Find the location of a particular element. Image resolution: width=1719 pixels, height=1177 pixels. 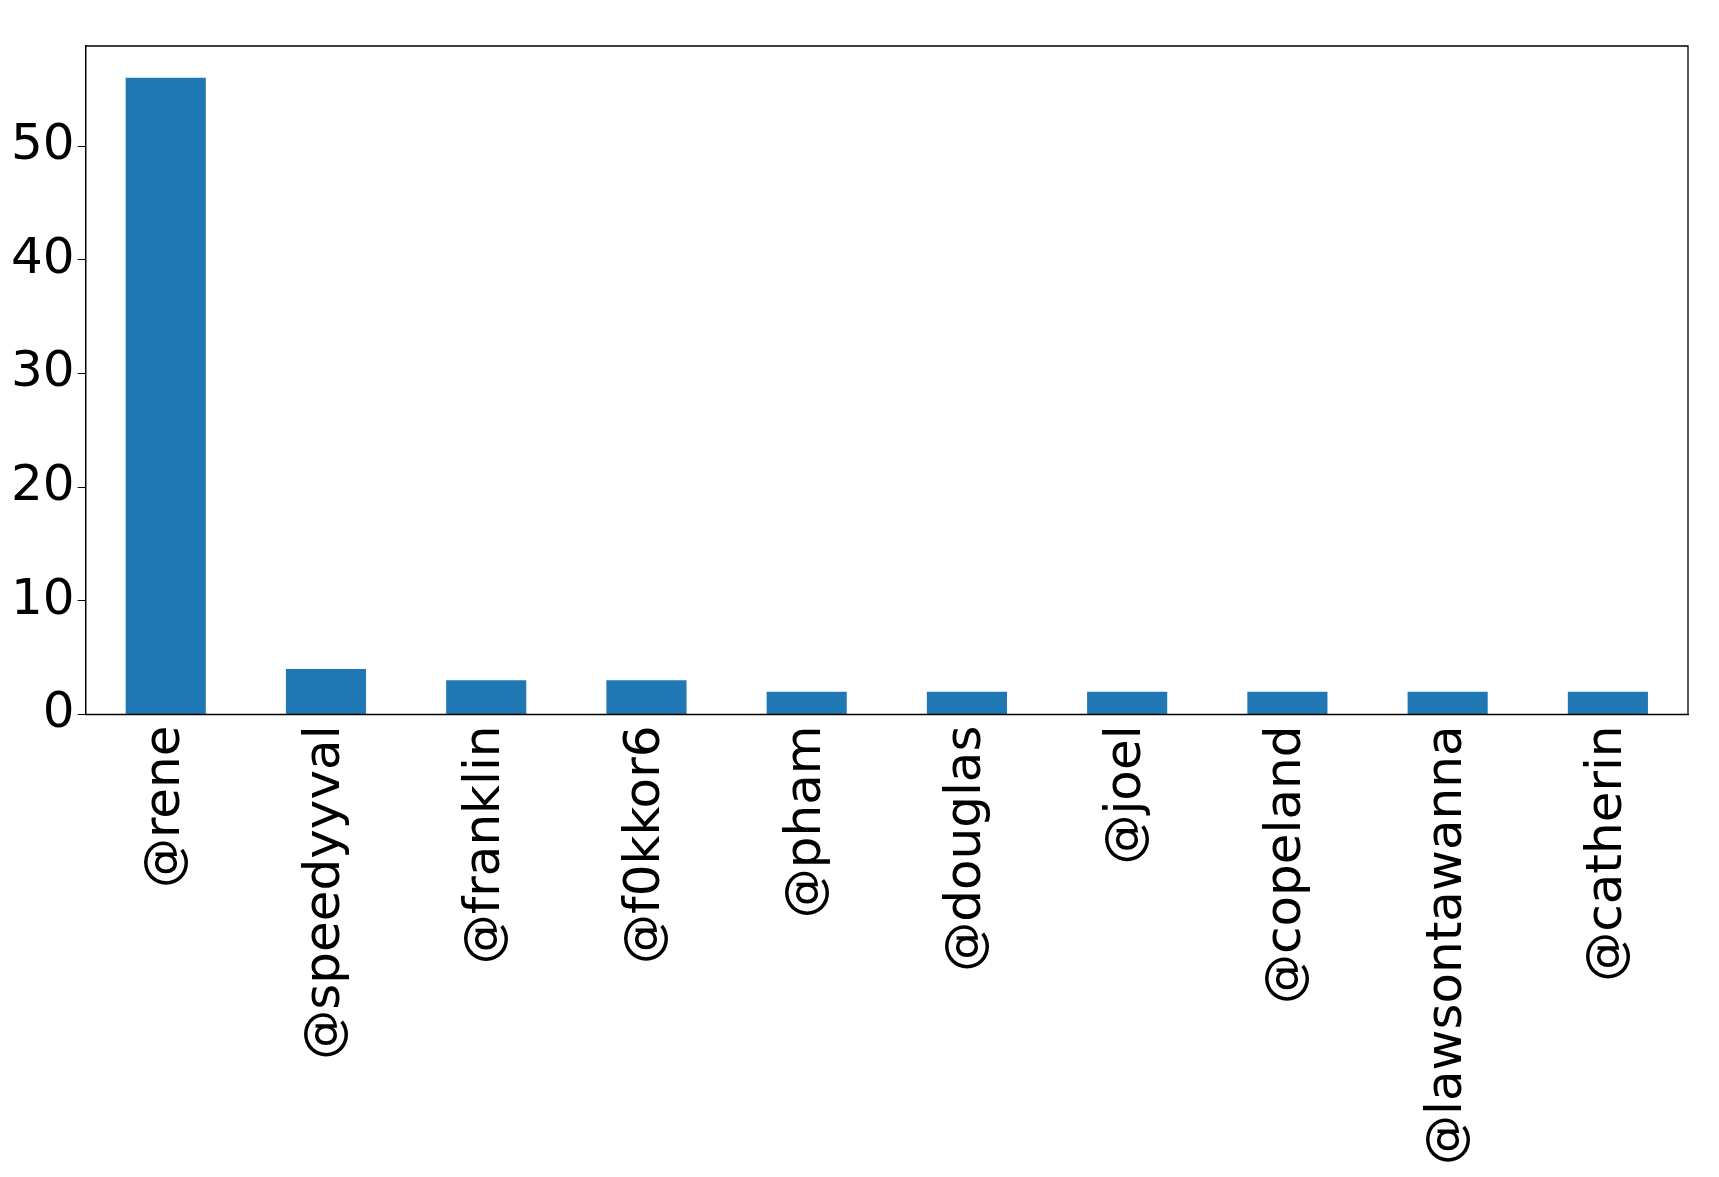

x-tick-label: @speedyyval is located at coordinates (321, 892).